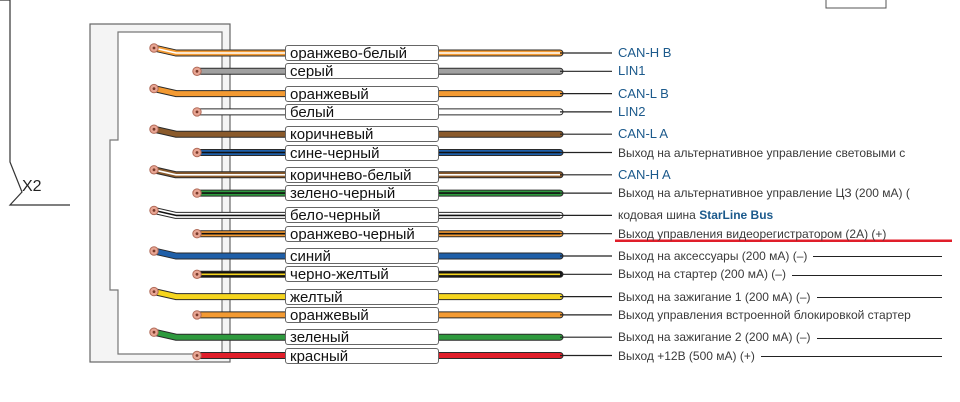  I want to click on wire-function: Выход на аксессуары (200 мА) (–), so click(780, 256).